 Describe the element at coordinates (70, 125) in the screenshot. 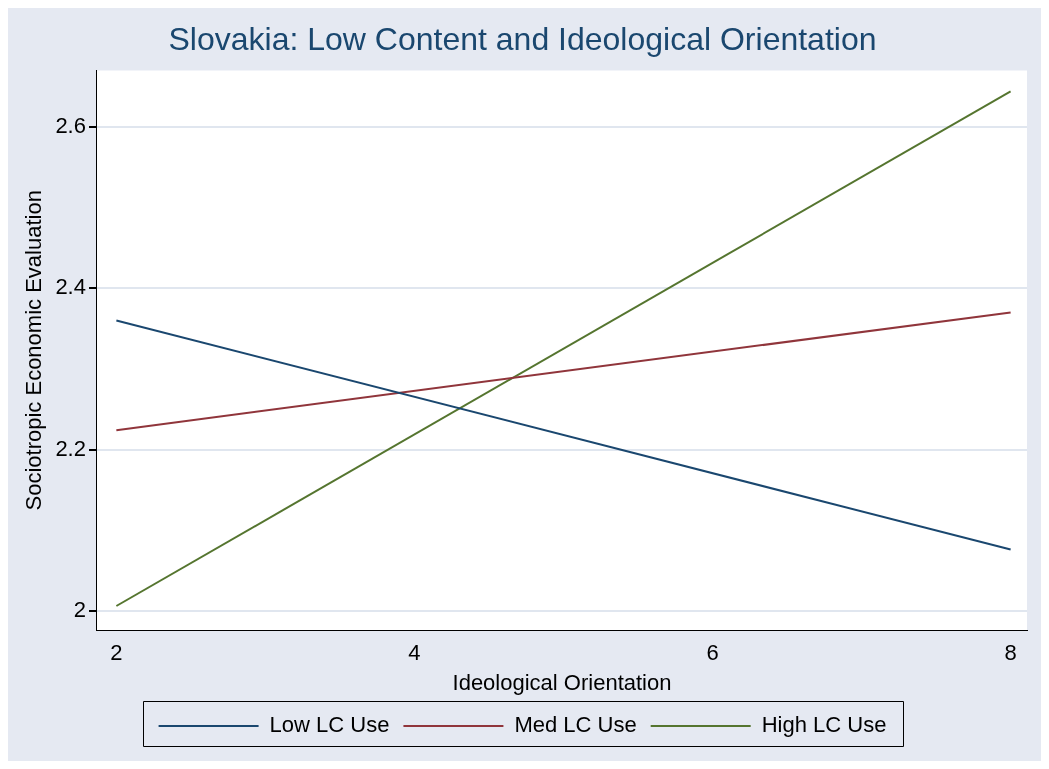

I see `y-tick-label: 2.6` at that location.